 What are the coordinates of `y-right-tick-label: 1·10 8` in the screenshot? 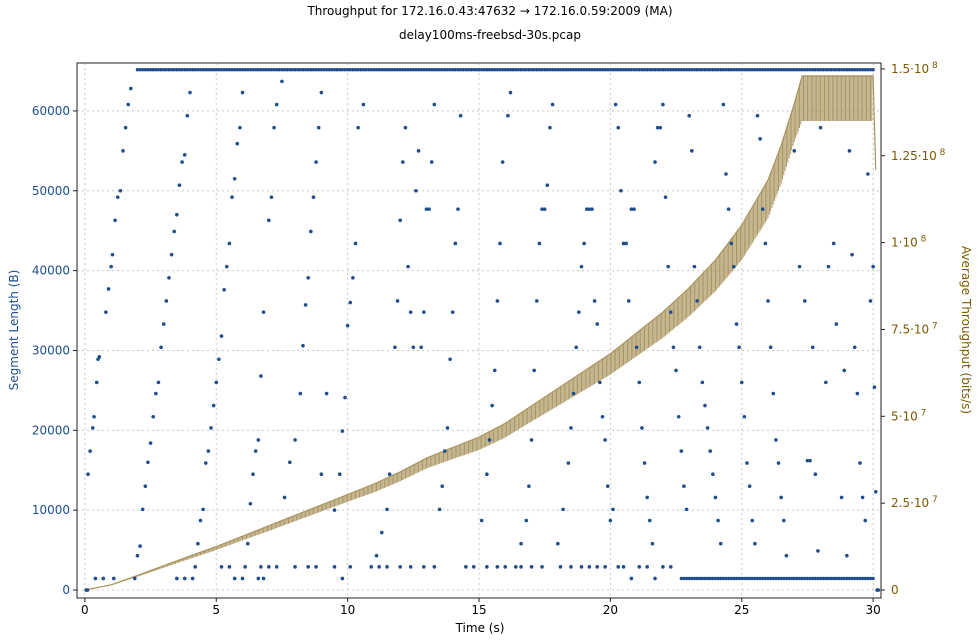 It's located at (909, 242).